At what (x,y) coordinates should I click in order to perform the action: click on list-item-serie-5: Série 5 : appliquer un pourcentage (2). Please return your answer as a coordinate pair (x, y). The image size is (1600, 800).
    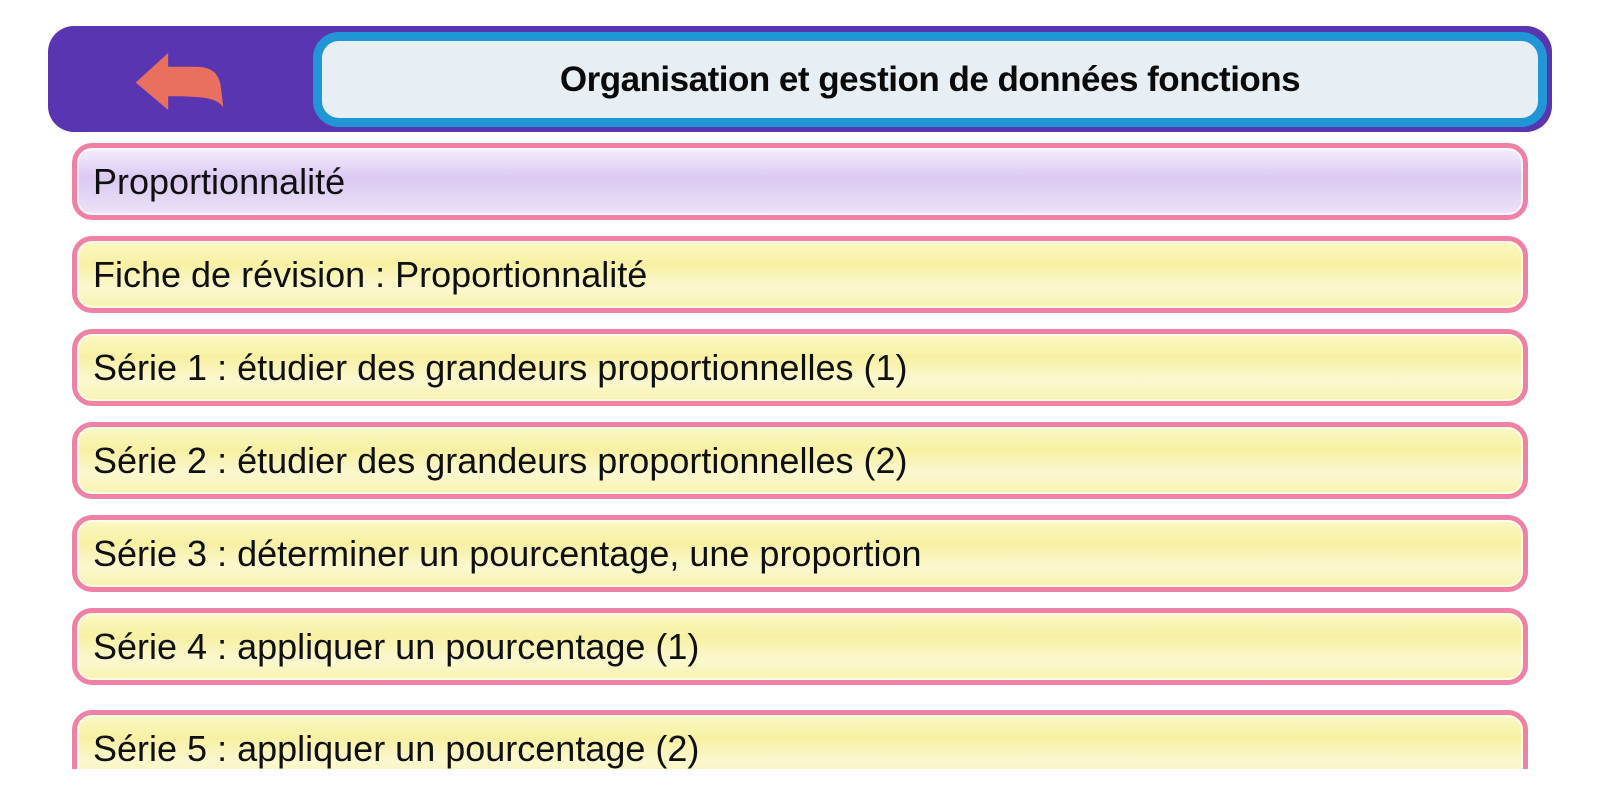
    Looking at the image, I should click on (800, 739).